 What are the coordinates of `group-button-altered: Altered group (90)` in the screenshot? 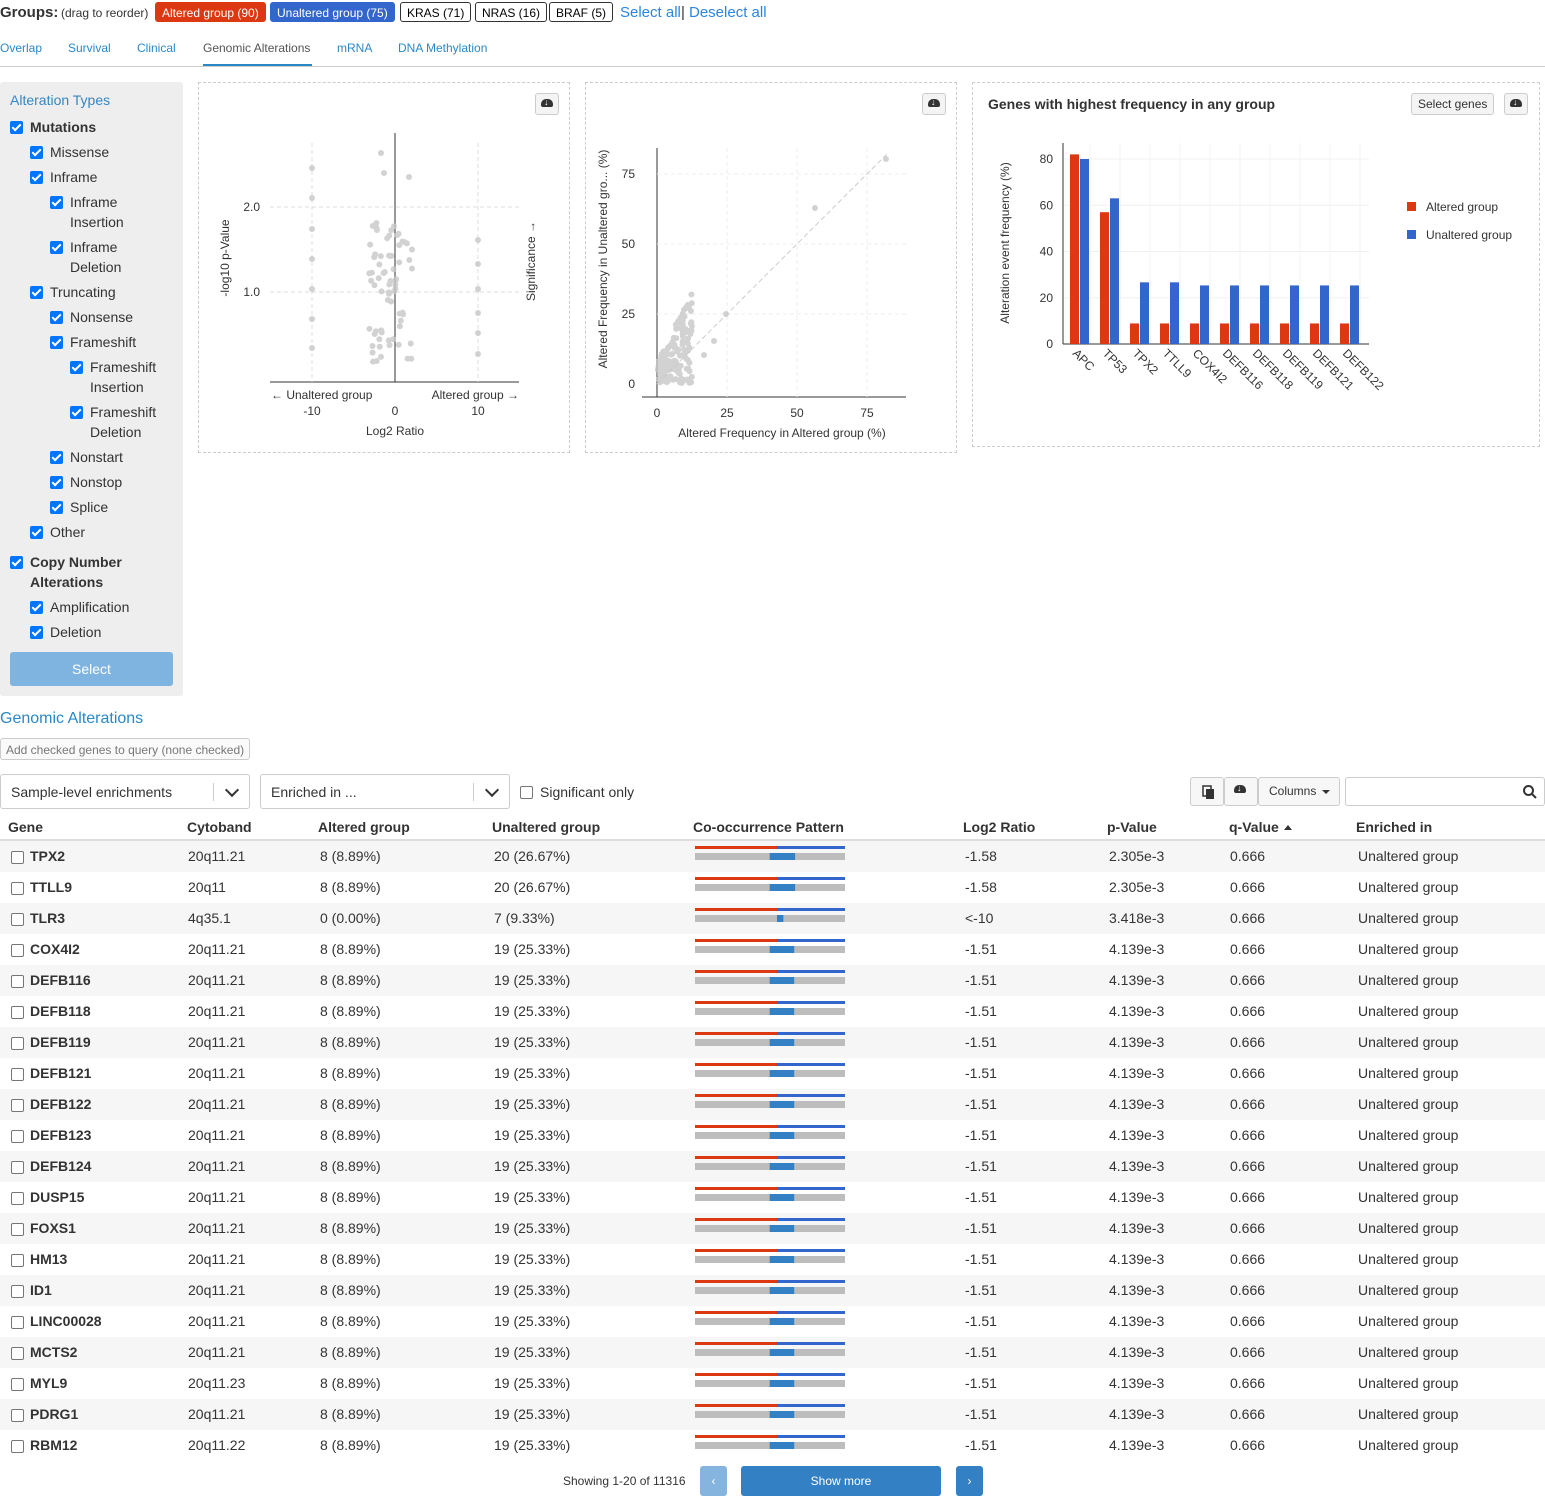 It's located at (210, 12).